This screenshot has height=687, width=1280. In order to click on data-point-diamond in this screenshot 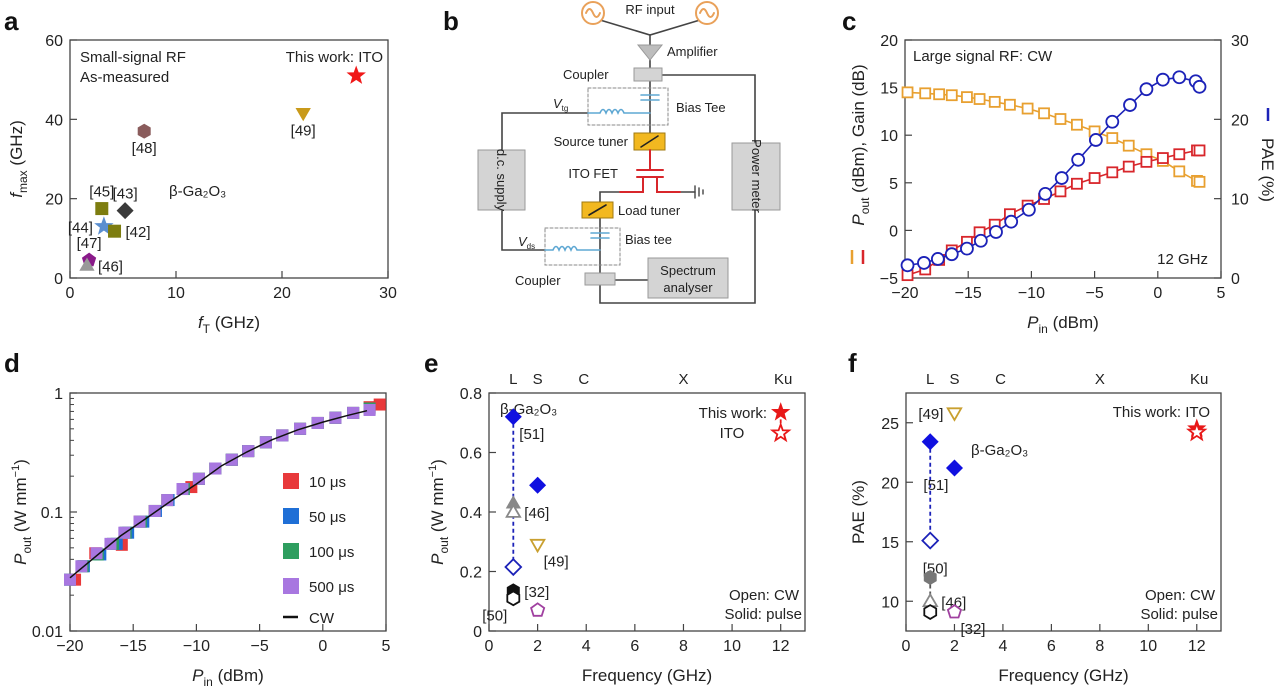, I will do `click(930, 442)`.